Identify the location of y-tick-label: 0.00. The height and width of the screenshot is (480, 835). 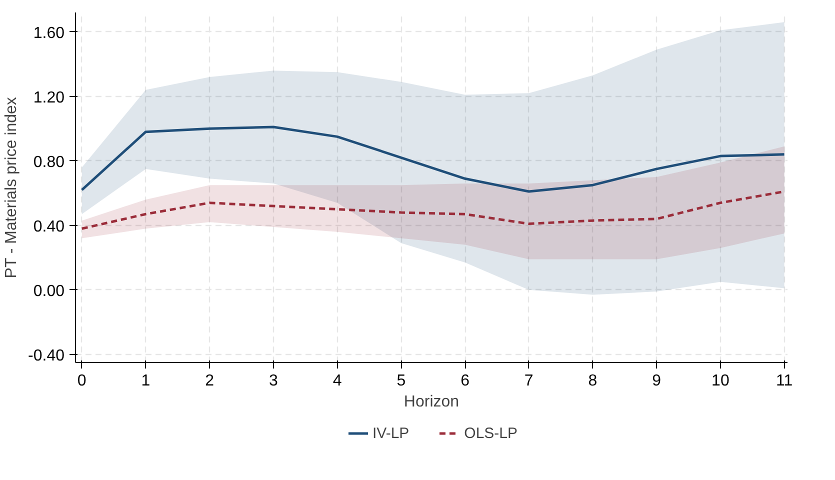
(49, 291).